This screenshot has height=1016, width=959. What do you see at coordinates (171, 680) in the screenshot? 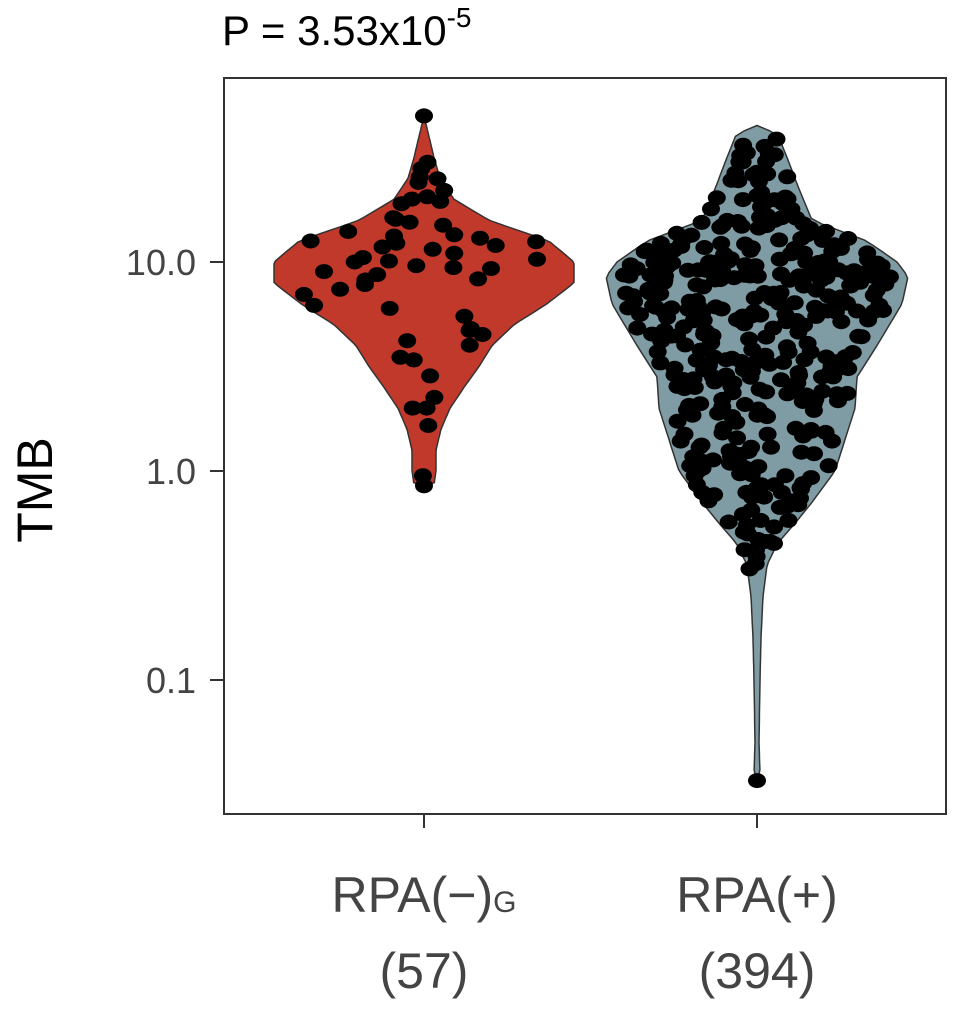
I see `y-tick-label: 0.1` at bounding box center [171, 680].